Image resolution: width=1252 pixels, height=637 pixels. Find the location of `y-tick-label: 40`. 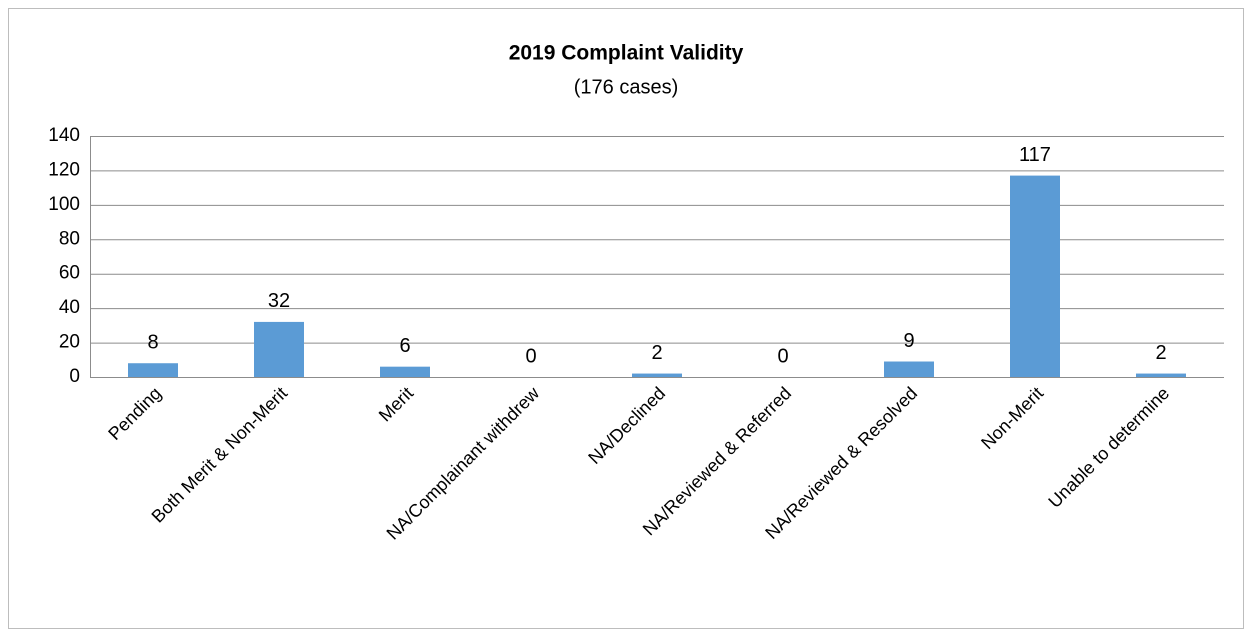

y-tick-label: 40 is located at coordinates (69, 307).